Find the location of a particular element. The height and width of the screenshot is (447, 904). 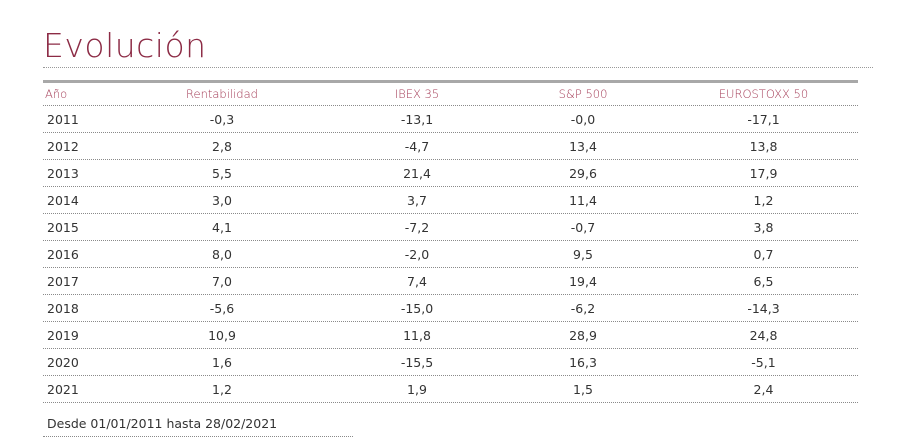

cell-year: 2011 is located at coordinates (63, 119).